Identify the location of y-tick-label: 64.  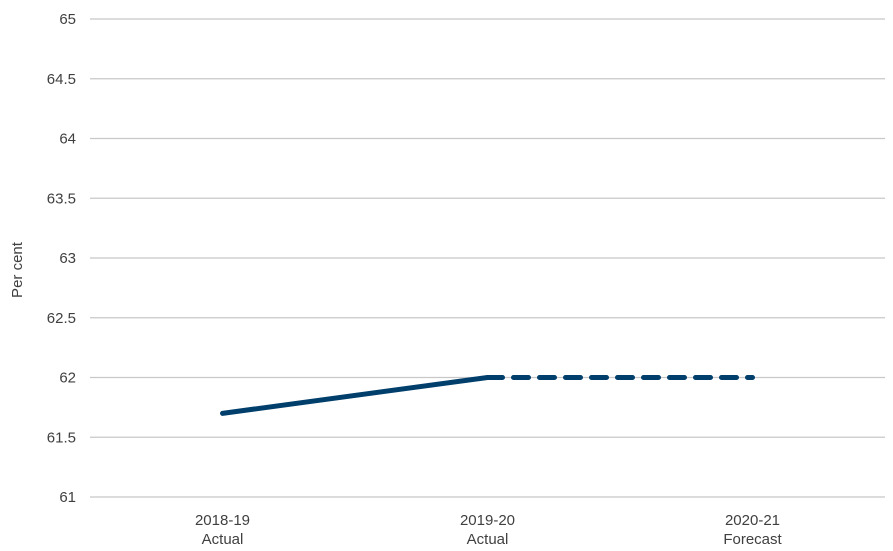
(67, 139).